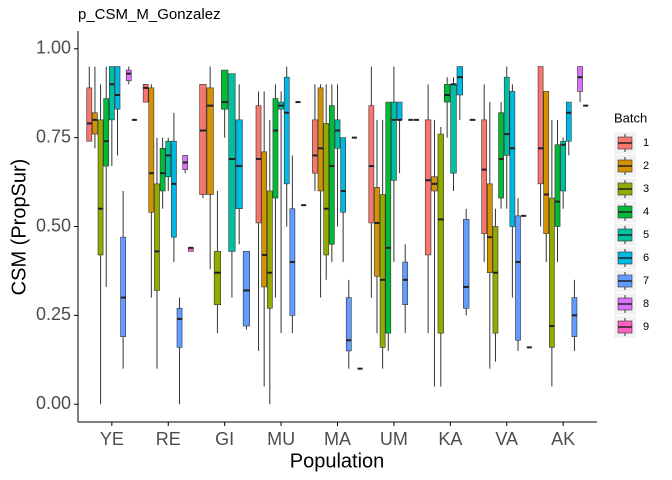  Describe the element at coordinates (450, 439) in the screenshot. I see `x-tick-label: KA` at that location.